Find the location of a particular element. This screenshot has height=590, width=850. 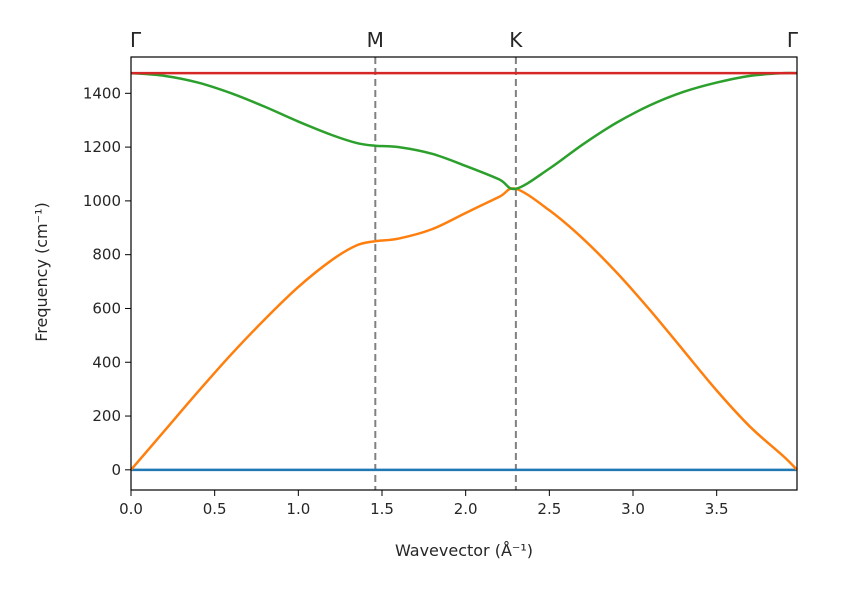

x-tick-label: 2.5 is located at coordinates (549, 509).